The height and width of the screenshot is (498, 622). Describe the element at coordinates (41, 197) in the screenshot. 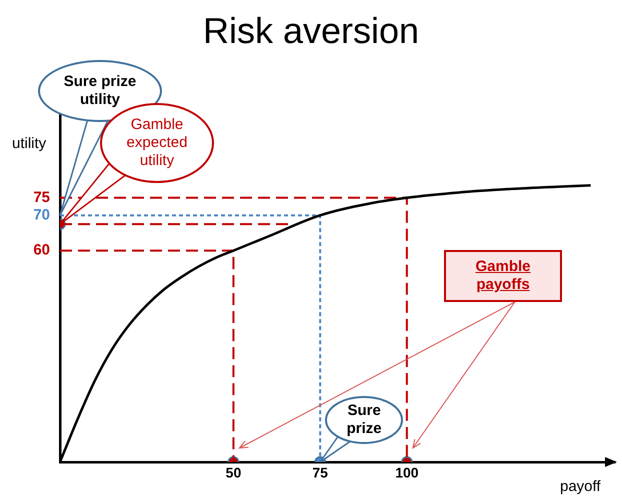

I see `y-tick-label: 75` at that location.